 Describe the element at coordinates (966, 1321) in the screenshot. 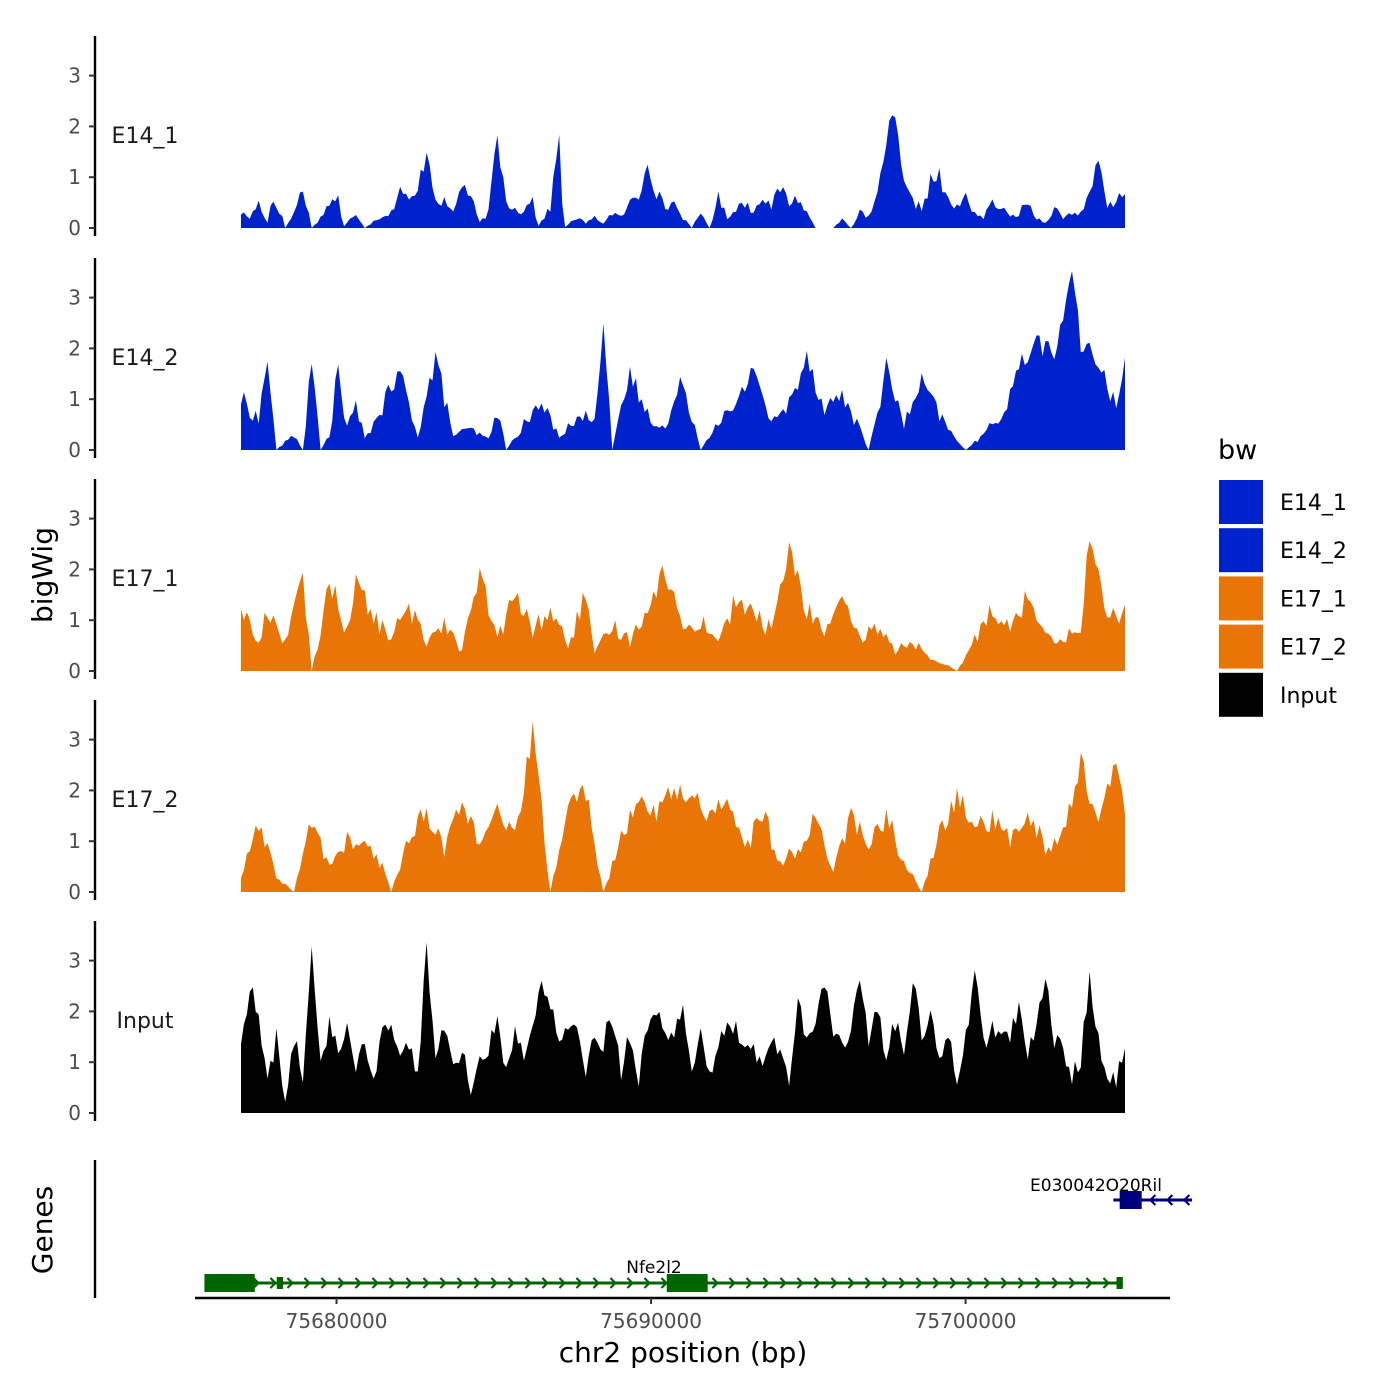

I see `x-tick-label: 75700000` at that location.